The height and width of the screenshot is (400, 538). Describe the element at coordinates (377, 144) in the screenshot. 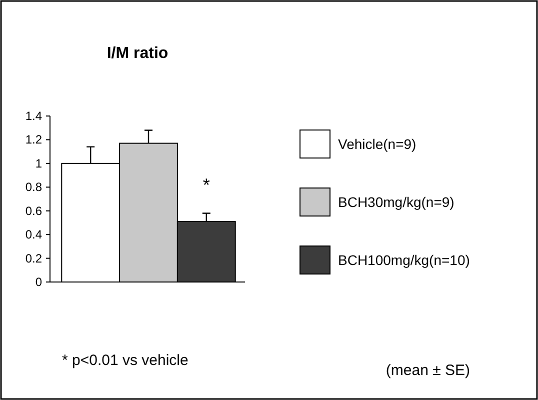

I see `legend-label: Vehicle(n=9)` at that location.